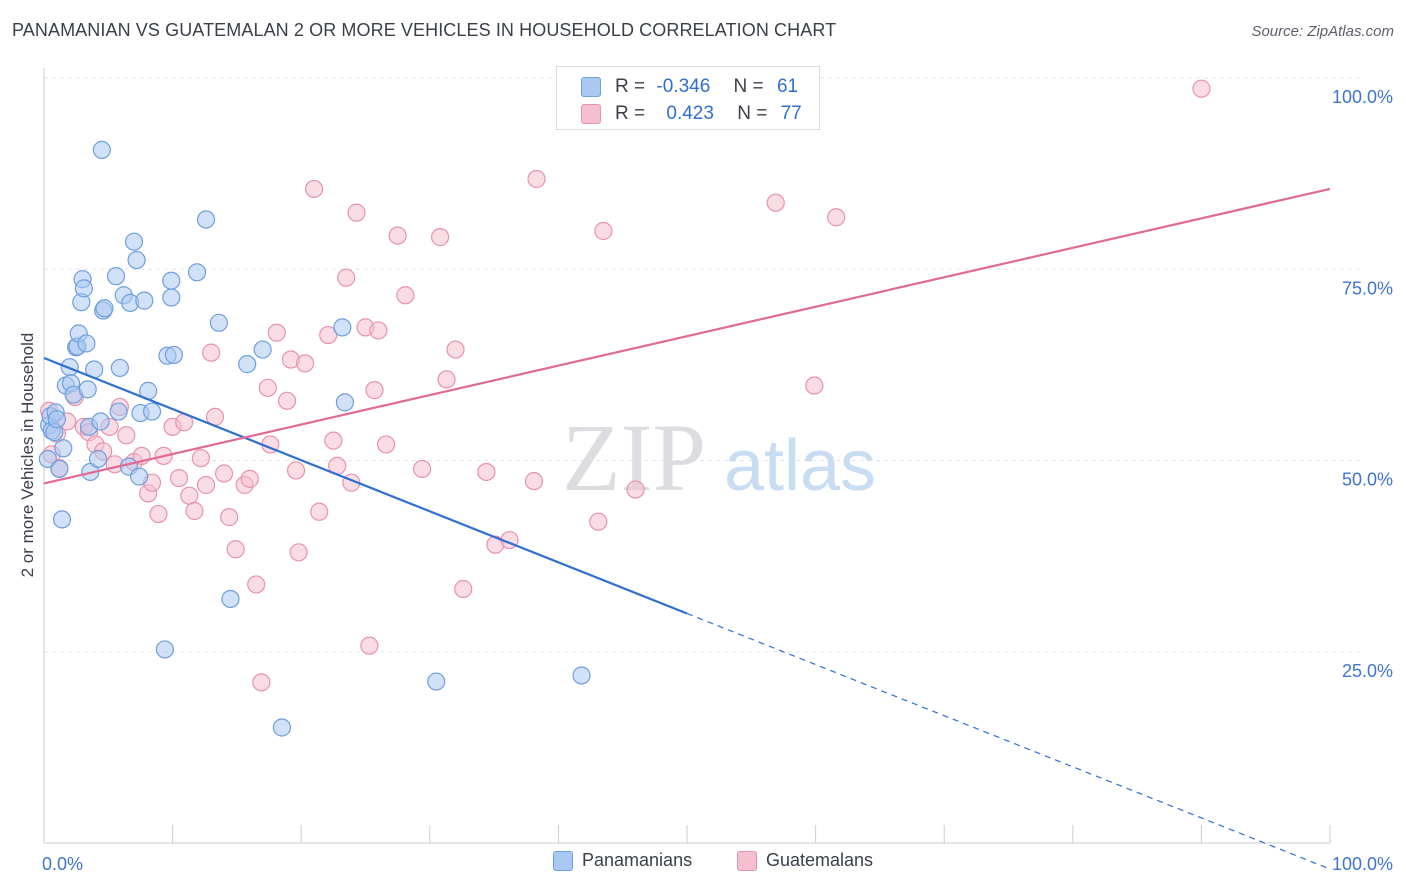 This screenshot has height=892, width=1406. I want to click on stats-n-value: 77, so click(791, 113).